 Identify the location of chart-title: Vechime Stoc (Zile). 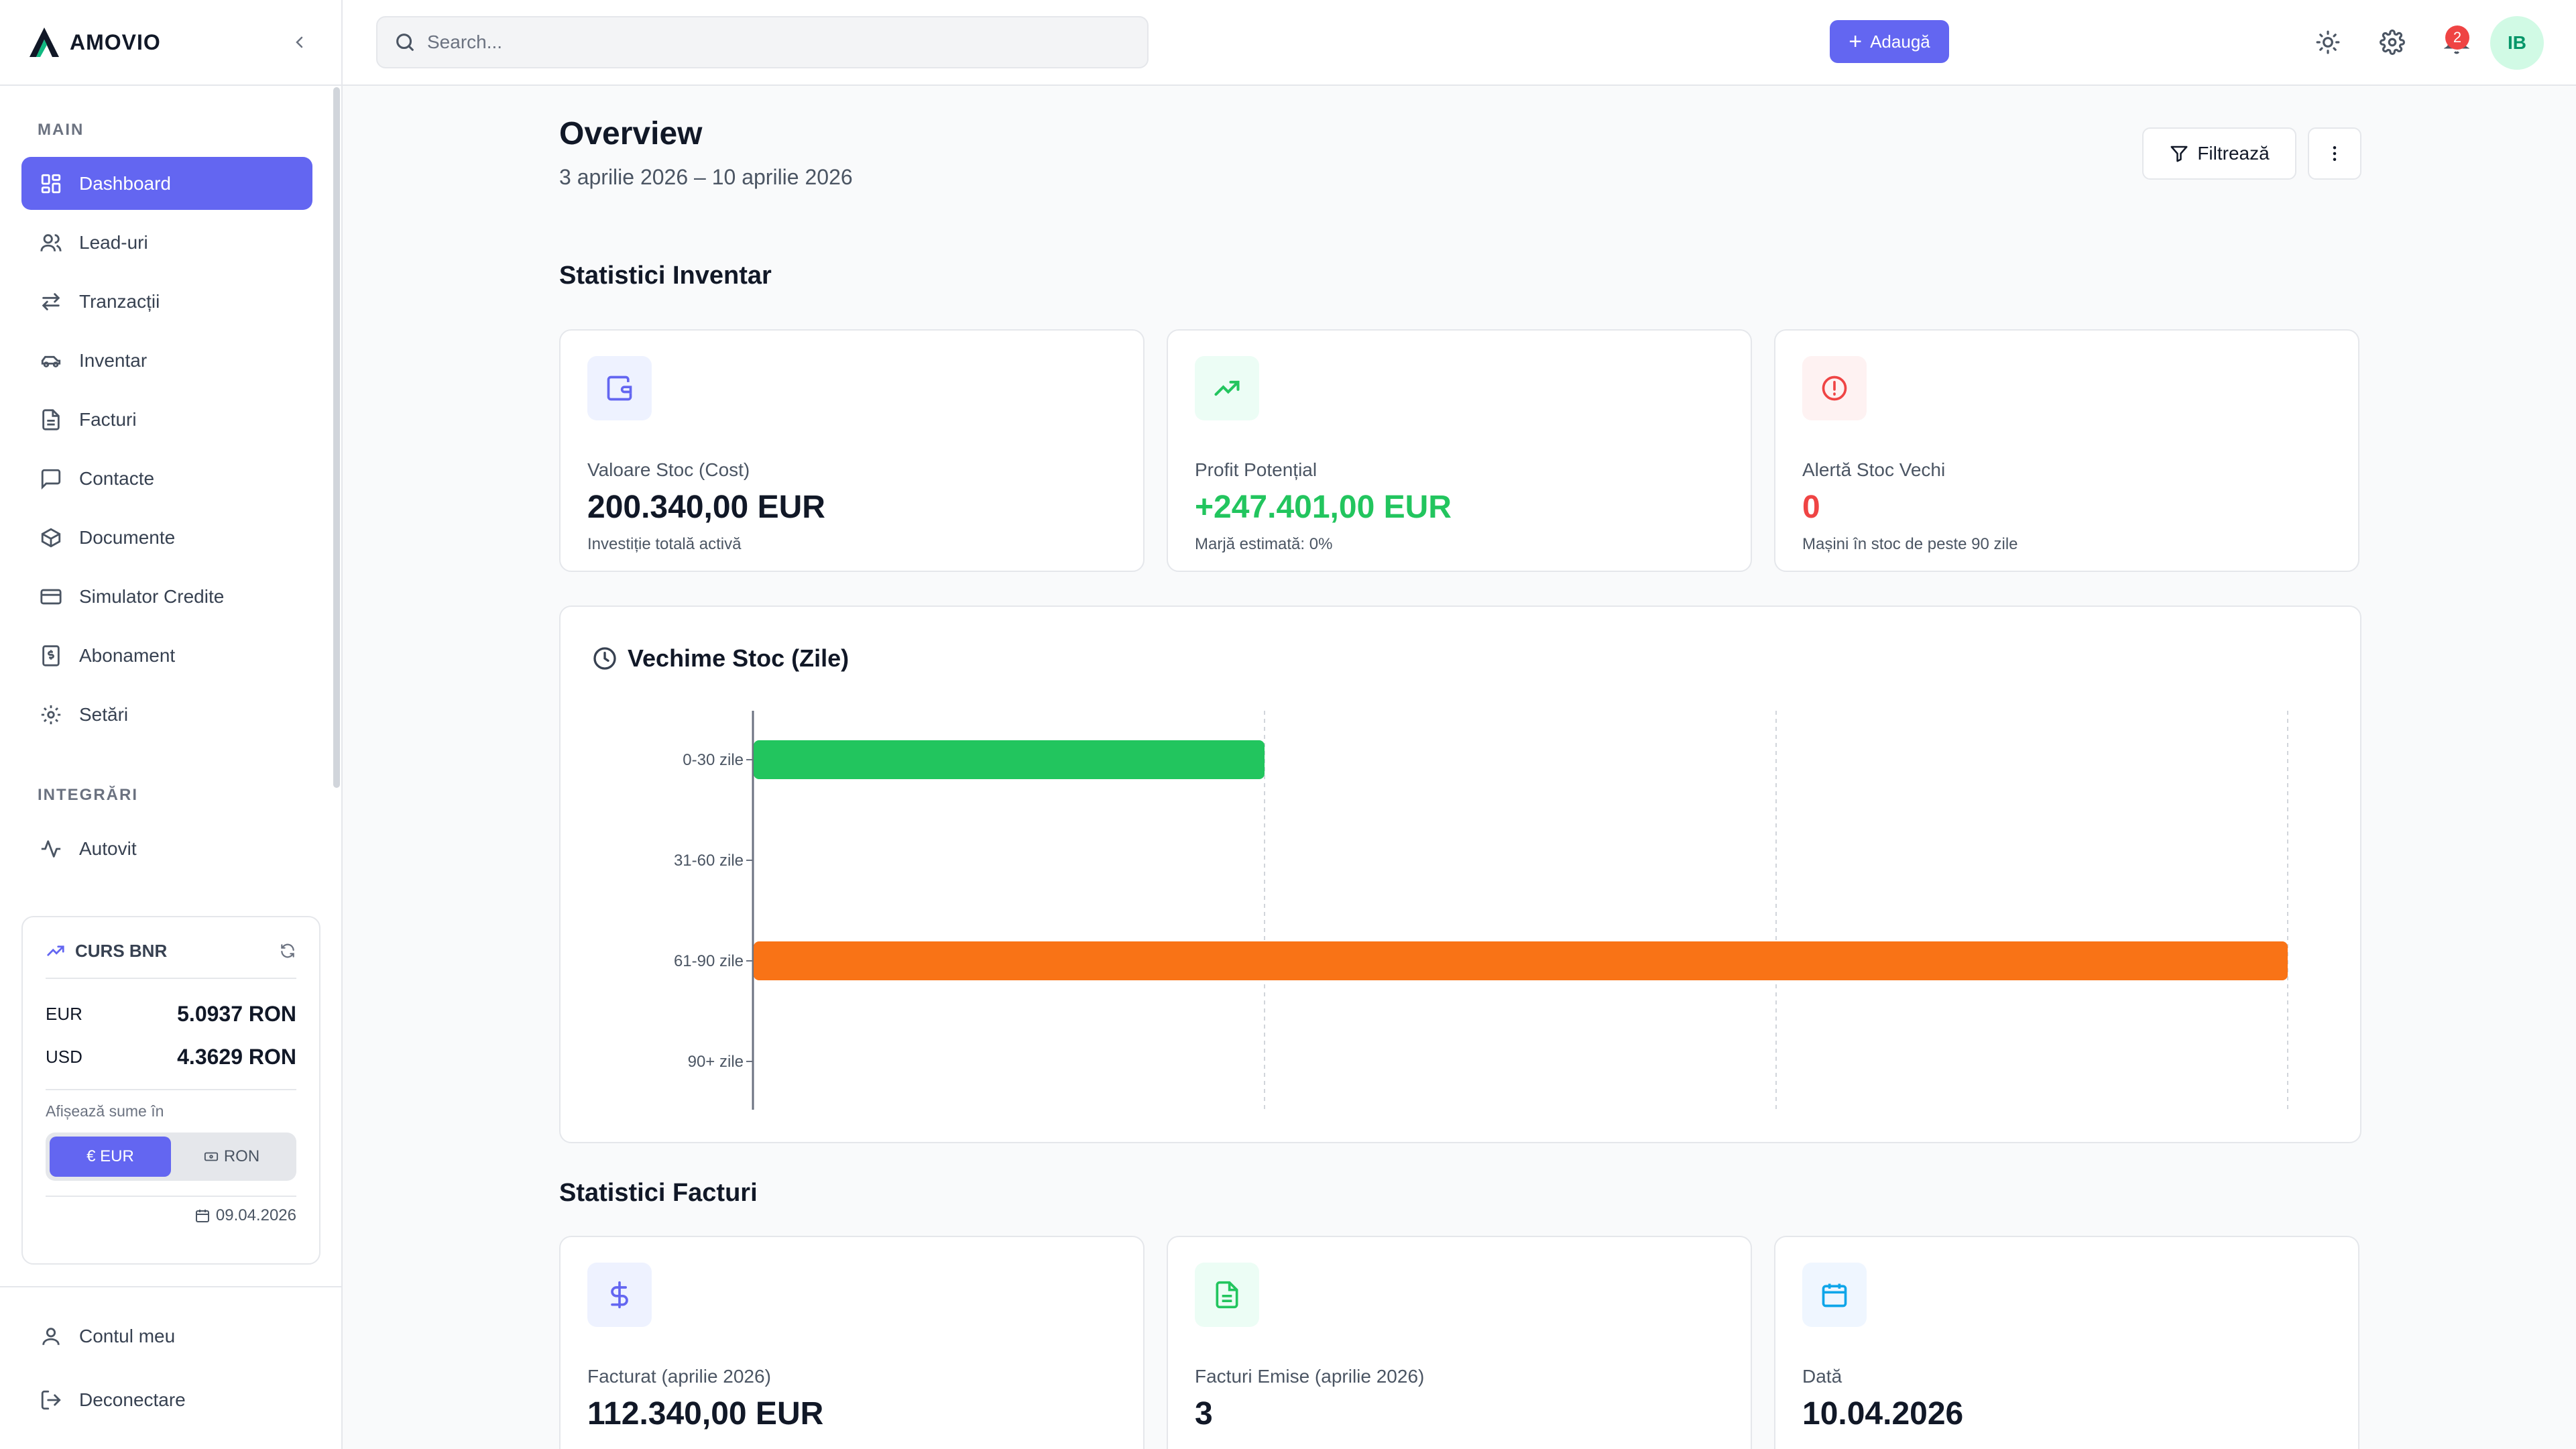
(739, 658).